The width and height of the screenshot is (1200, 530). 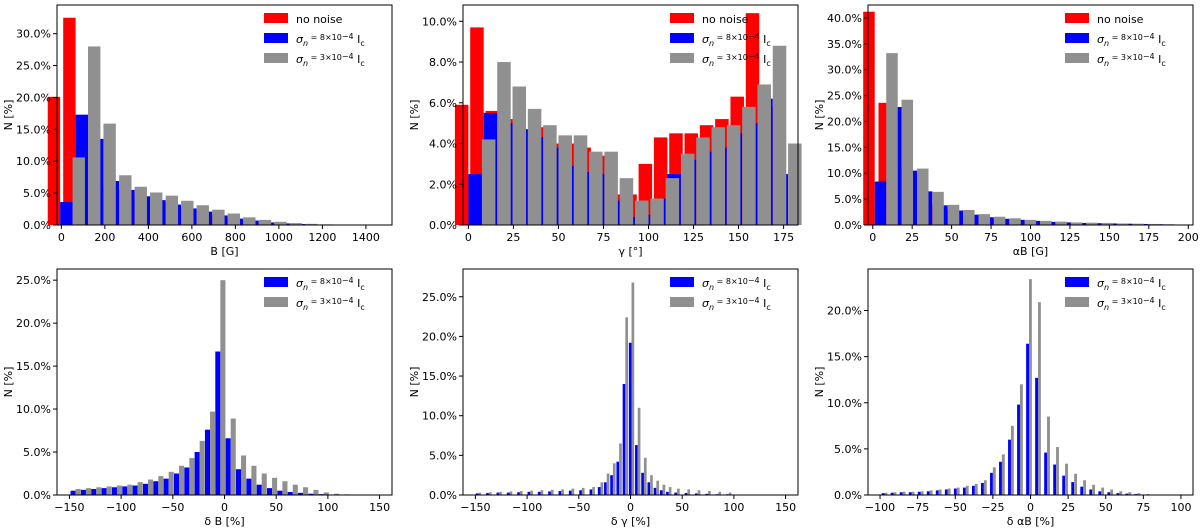 What do you see at coordinates (844, 147) in the screenshot?
I see `y-tick-label: 15.0%` at bounding box center [844, 147].